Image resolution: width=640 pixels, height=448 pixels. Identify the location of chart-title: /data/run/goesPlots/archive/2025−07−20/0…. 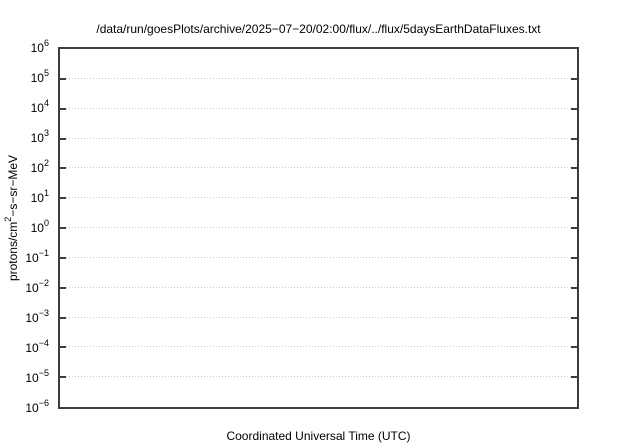
(318, 29).